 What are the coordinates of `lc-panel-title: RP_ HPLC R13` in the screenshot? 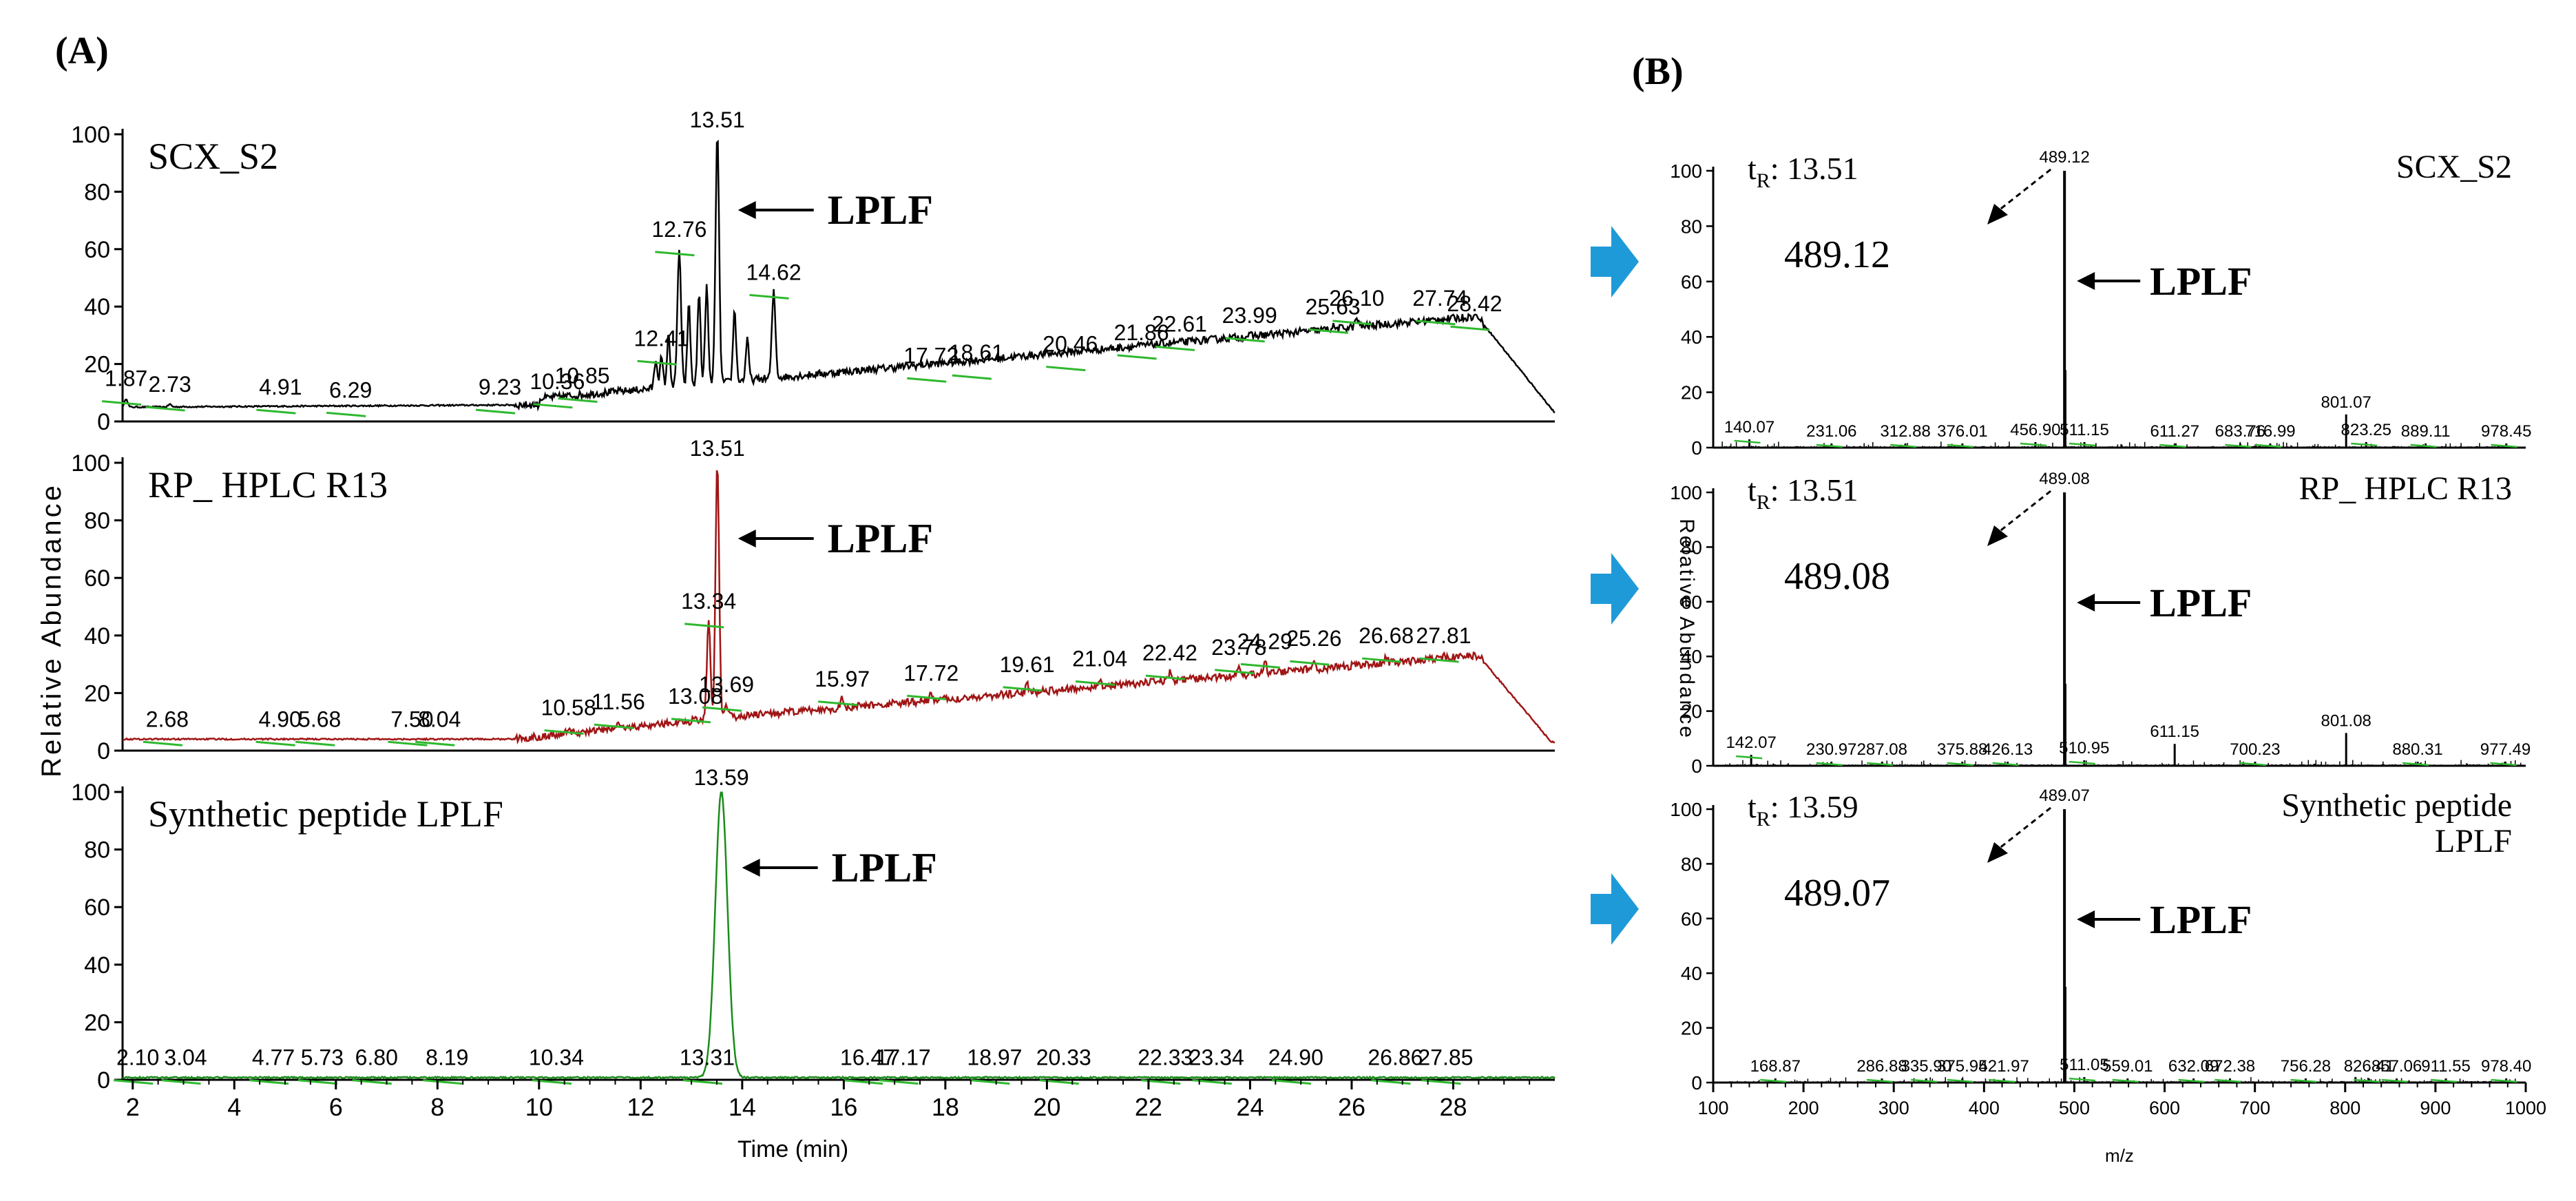 It's located at (268, 484).